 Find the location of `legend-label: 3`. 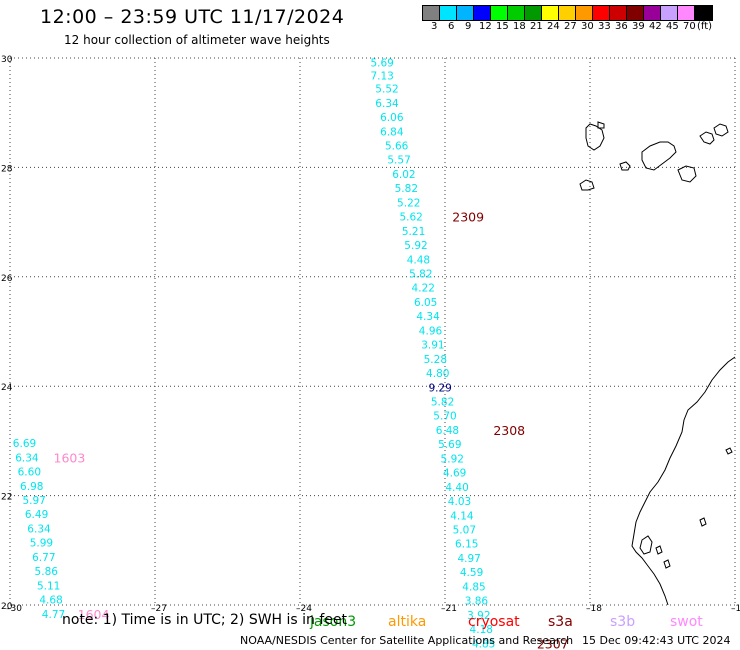

legend-label: 3 is located at coordinates (434, 26).